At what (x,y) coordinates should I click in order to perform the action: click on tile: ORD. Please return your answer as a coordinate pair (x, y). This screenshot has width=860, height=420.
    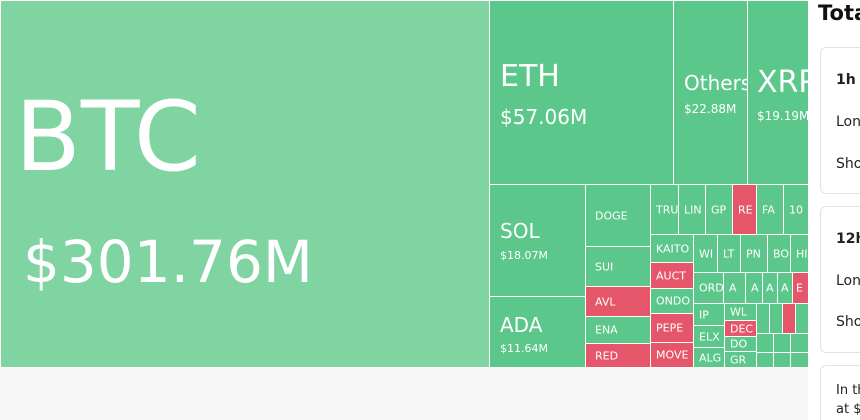
    Looking at the image, I should click on (708, 288).